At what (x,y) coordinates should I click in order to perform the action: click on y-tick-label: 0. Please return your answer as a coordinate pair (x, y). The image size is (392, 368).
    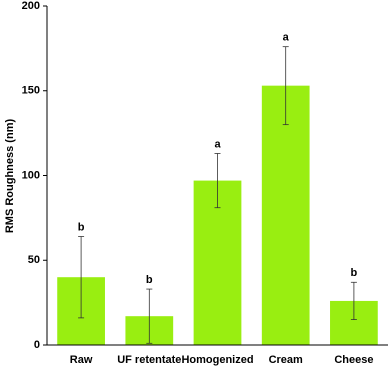
    Looking at the image, I should click on (37, 345).